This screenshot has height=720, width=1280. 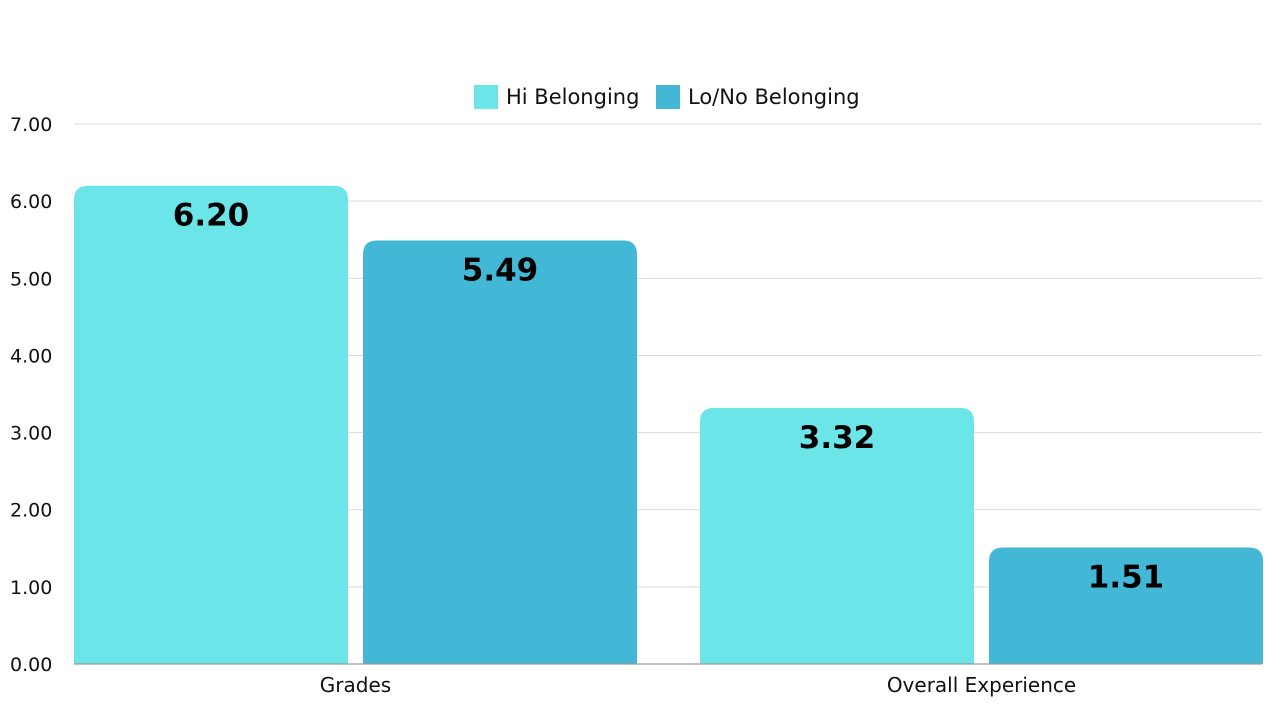 I want to click on data-label: 3.32, so click(x=837, y=438).